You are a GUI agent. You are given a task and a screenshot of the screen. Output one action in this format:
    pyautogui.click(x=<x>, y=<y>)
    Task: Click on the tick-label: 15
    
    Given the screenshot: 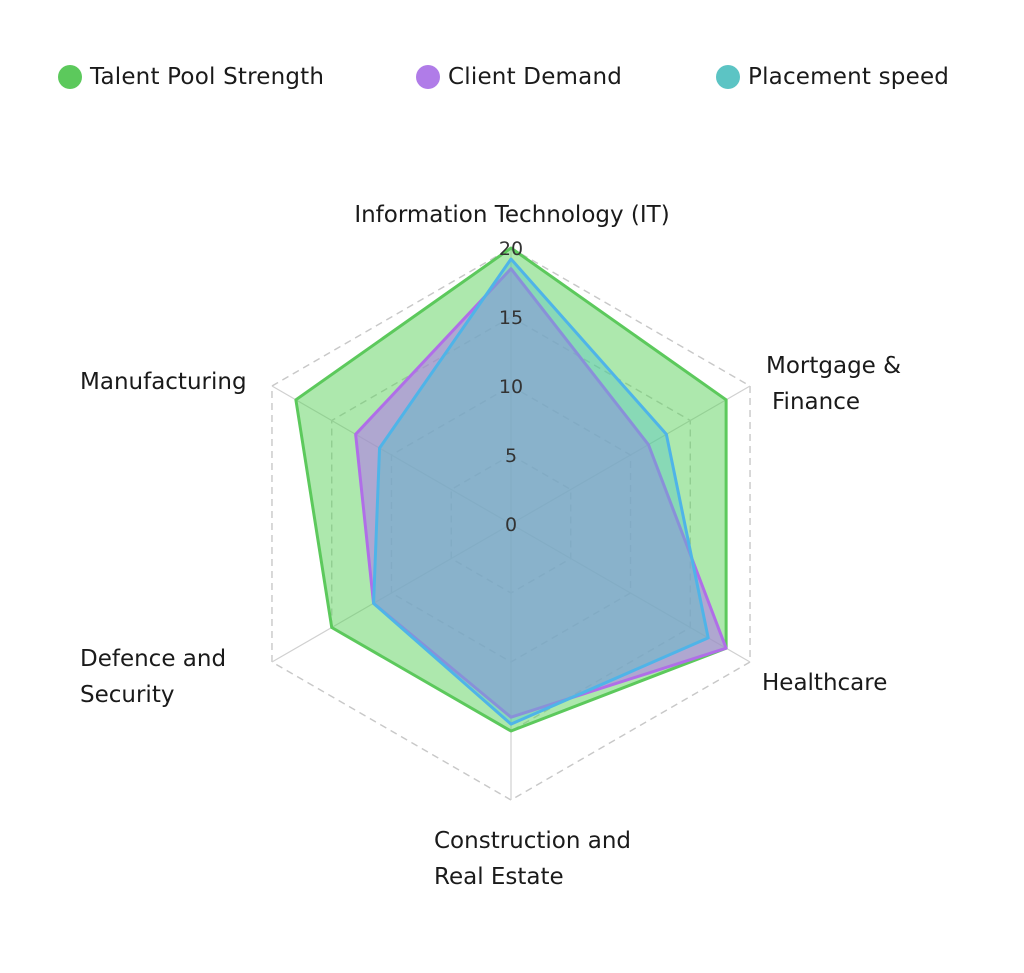 What is the action you would take?
    pyautogui.click(x=511, y=318)
    